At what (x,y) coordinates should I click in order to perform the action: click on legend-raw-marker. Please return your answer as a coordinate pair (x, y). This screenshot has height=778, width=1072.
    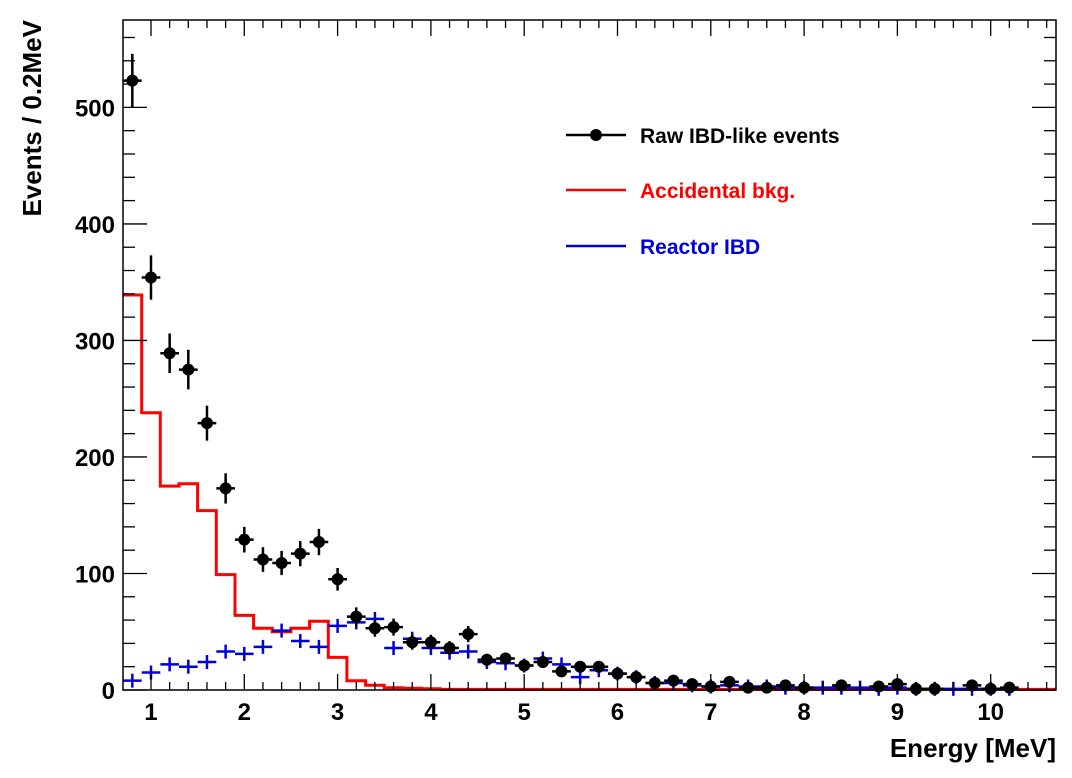
    Looking at the image, I should click on (596, 135).